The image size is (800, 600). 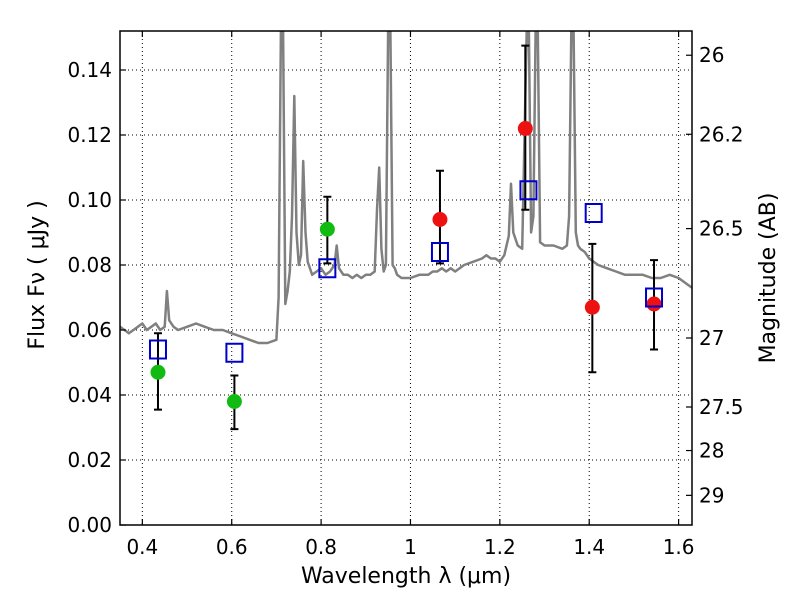 I want to click on y2-tick-label: 28, so click(x=711, y=451).